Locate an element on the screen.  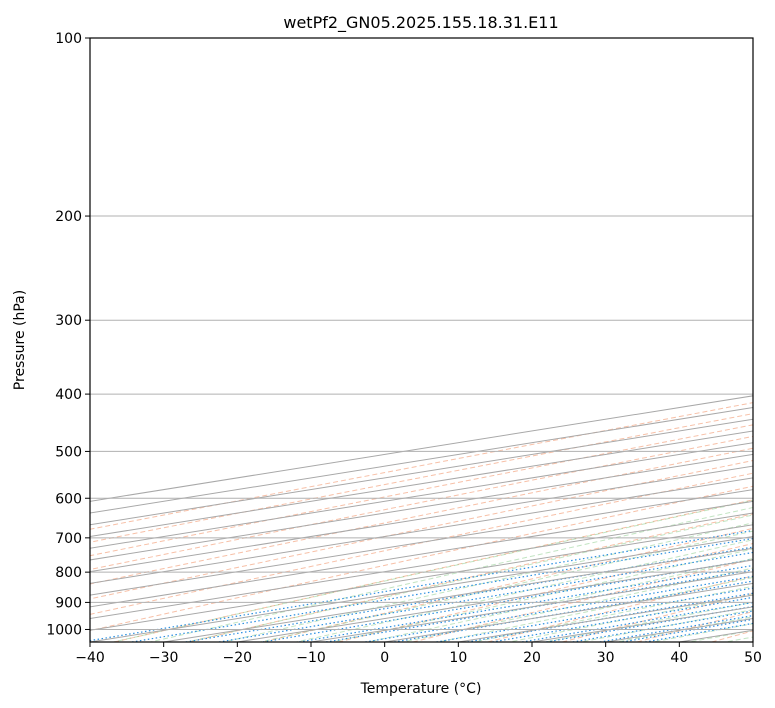
x-axis-label: Temperature (°C) is located at coordinates (421, 689).